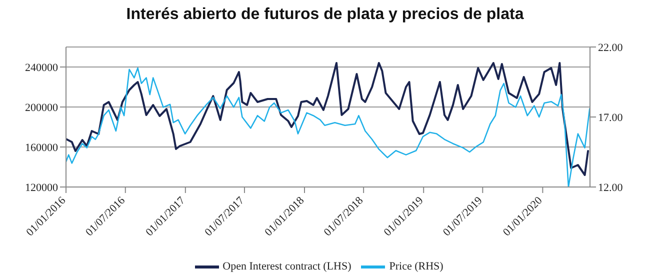 This screenshot has width=650, height=279. Describe the element at coordinates (287, 266) in the screenshot. I see `legend-label: Open Interest contract (LHS)` at that location.